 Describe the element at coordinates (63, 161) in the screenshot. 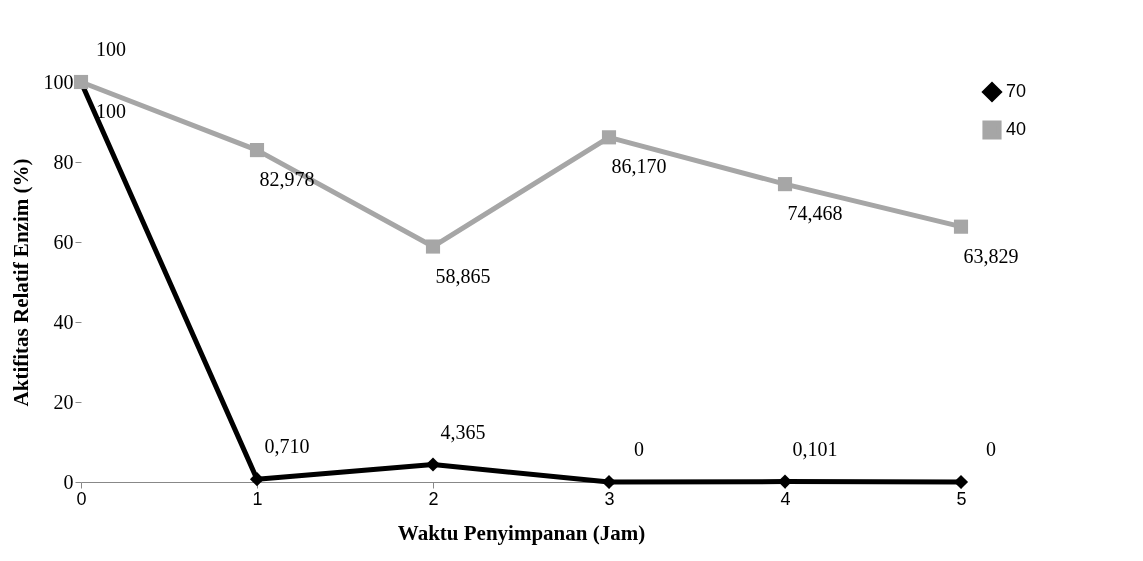

I see `y-tick-label: 80` at that location.